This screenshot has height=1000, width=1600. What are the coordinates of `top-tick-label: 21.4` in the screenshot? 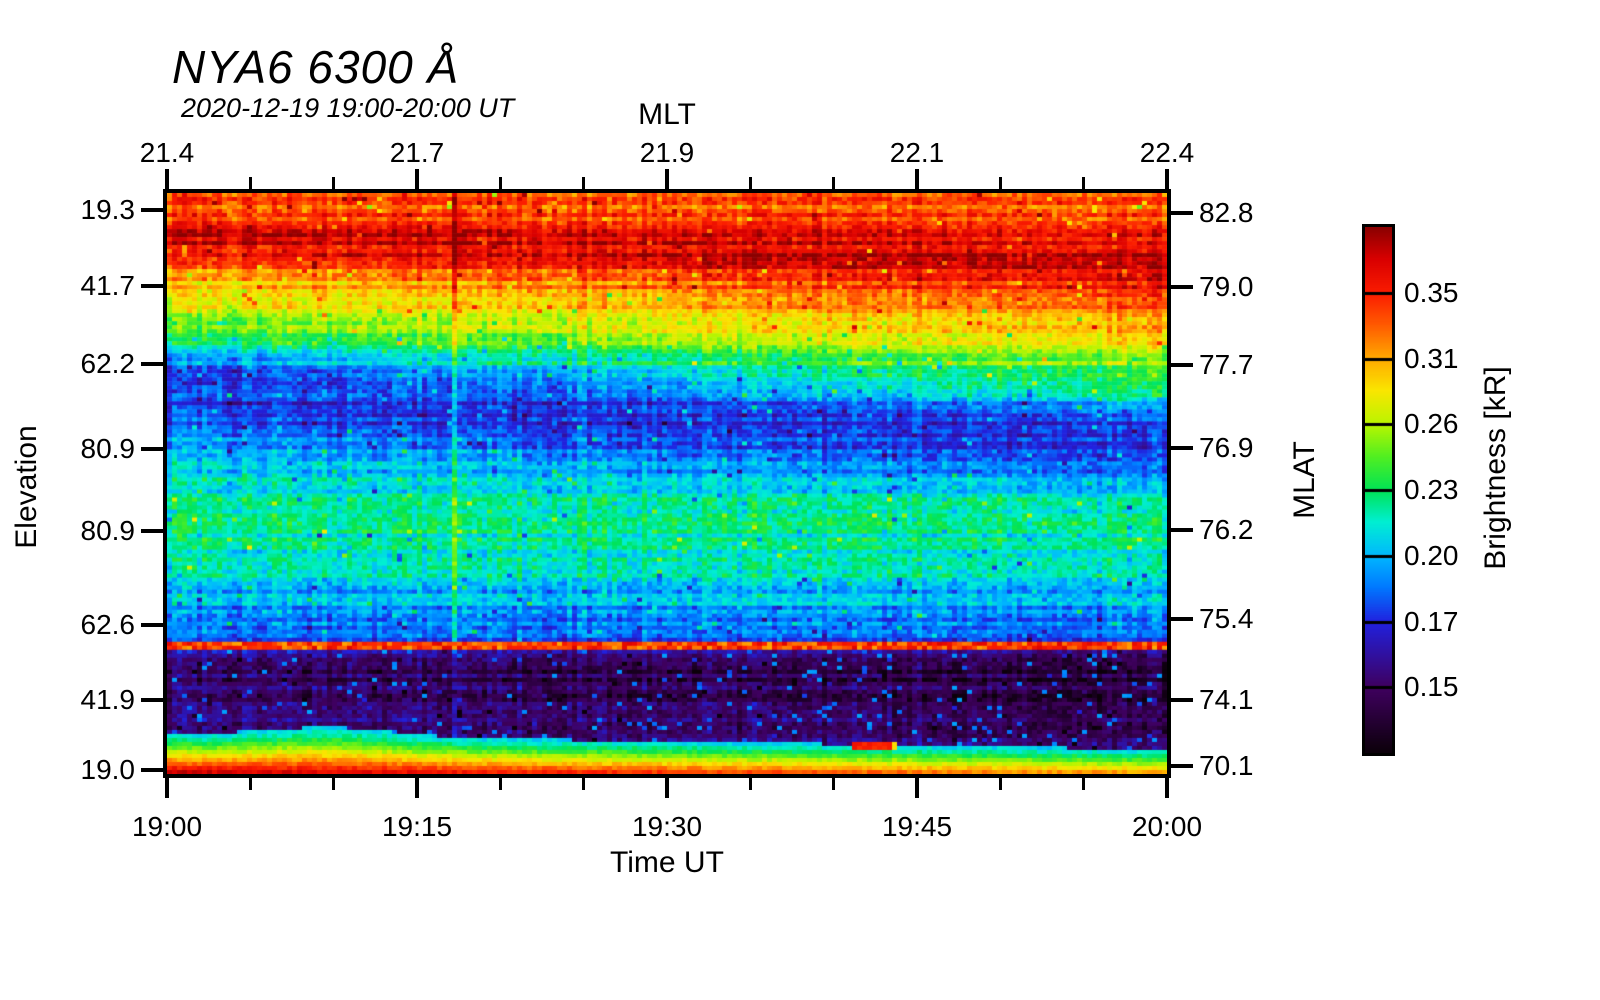 It's located at (167, 152).